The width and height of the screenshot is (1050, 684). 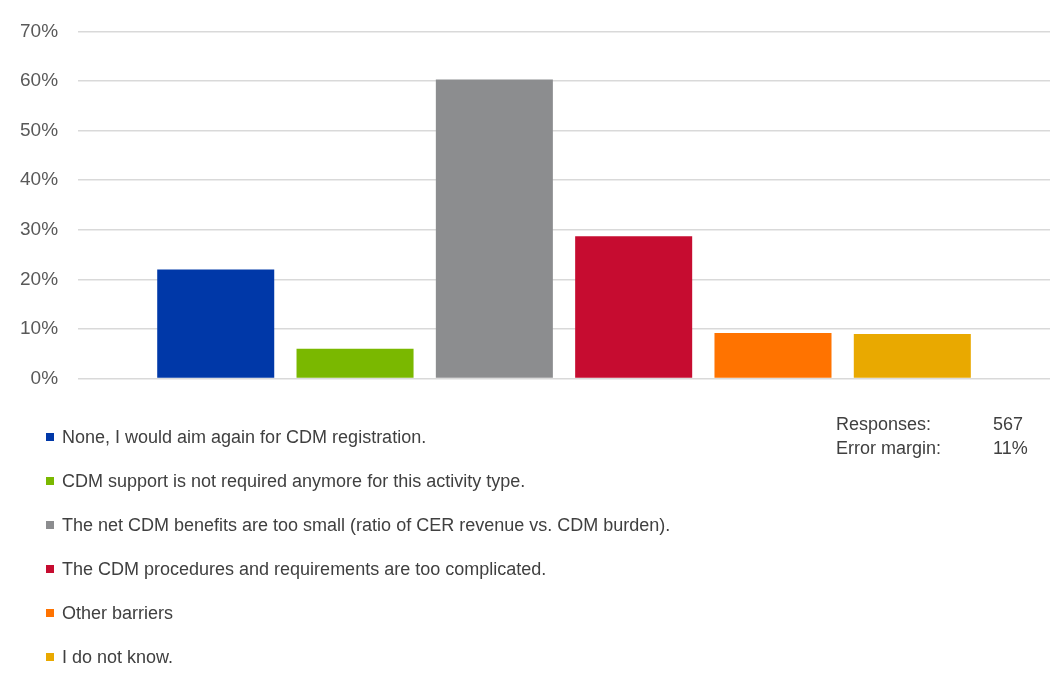 What do you see at coordinates (1010, 448) in the screenshot?
I see `text: 11%` at bounding box center [1010, 448].